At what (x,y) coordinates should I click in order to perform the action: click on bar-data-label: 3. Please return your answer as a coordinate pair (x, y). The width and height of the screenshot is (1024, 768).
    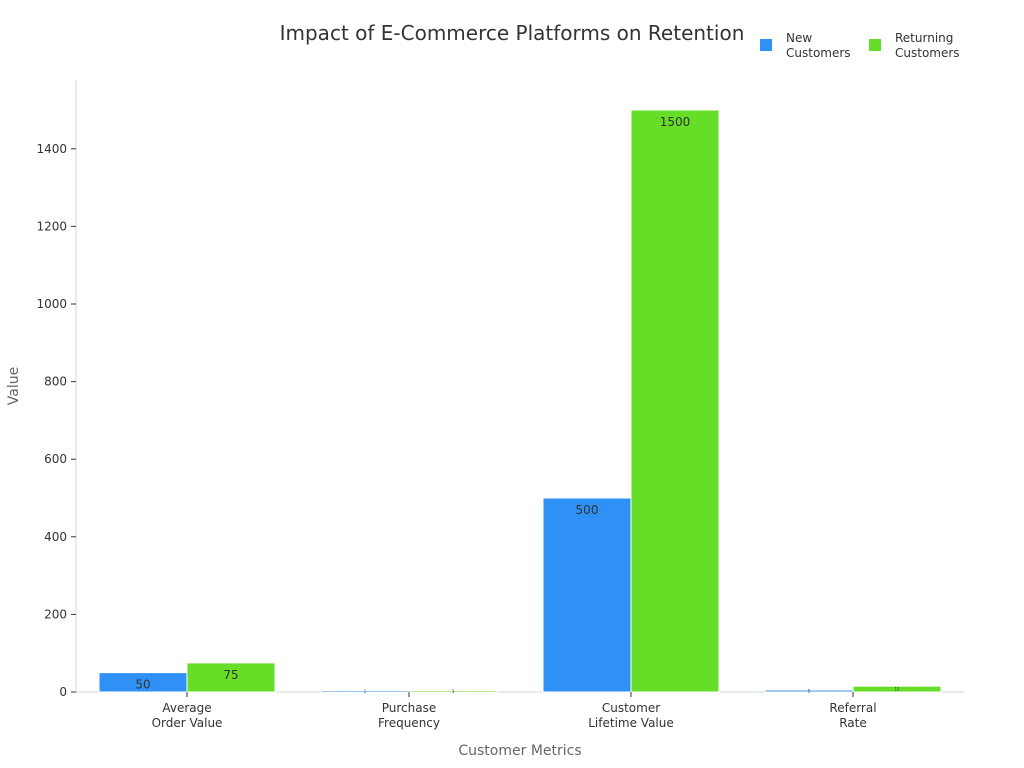
    Looking at the image, I should click on (453, 691).